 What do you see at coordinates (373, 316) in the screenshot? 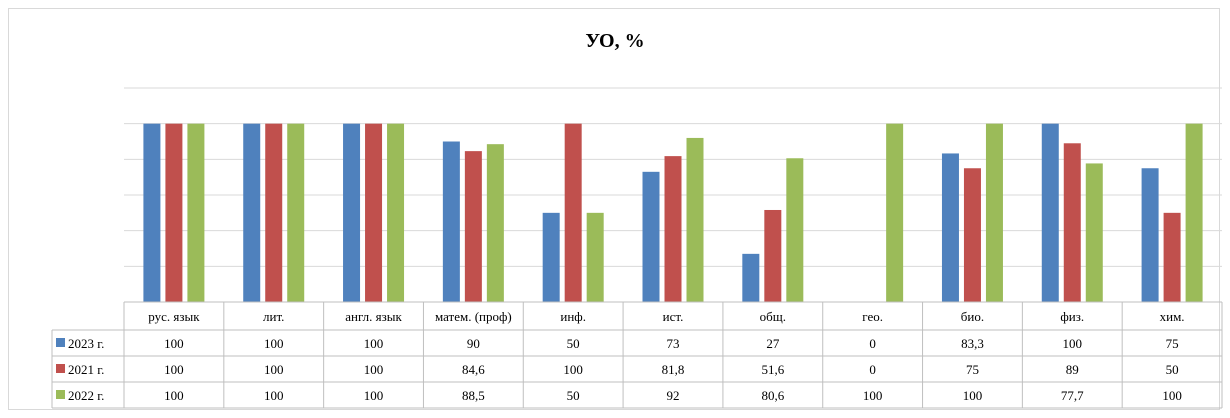
I see `category-label: англ. язык` at bounding box center [373, 316].